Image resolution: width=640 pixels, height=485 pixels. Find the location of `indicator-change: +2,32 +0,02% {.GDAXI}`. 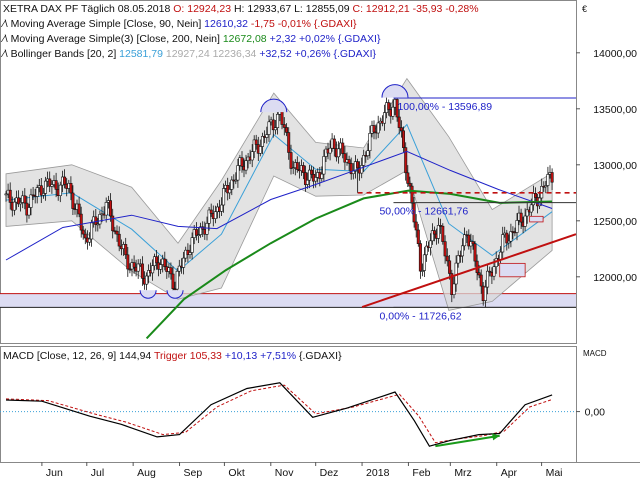

indicator-change: +2,32 +0,02% {.GDAXI} is located at coordinates (325, 39).